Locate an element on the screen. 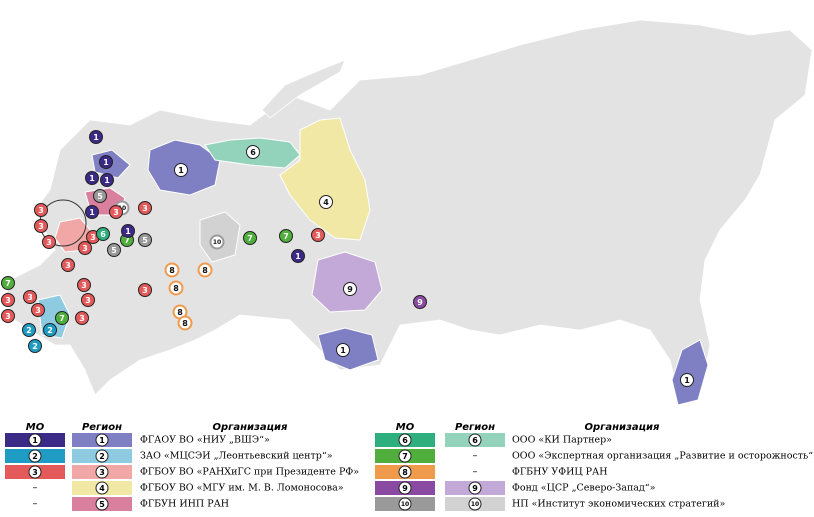 The image size is (814, 517). legend-org: ФГБНУ УФИЦ РАН is located at coordinates (560, 472).